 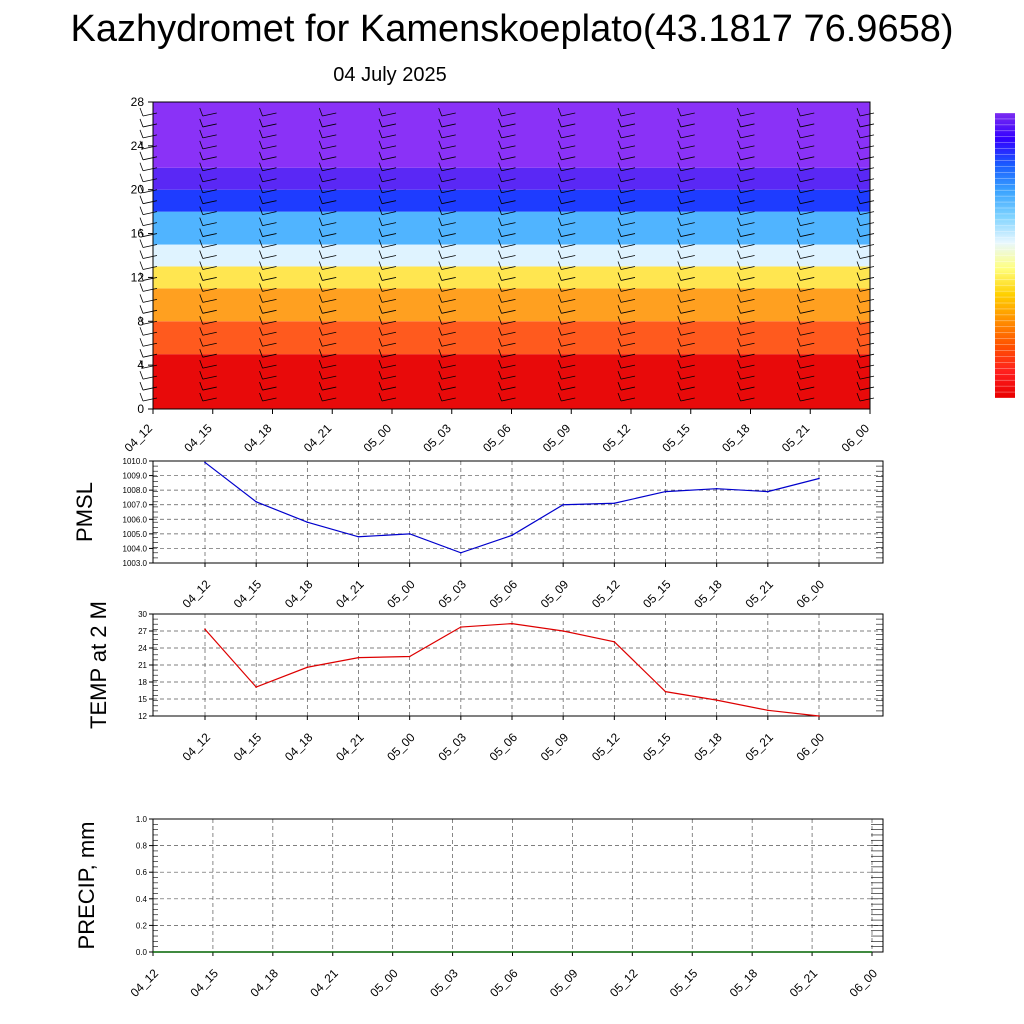 What do you see at coordinates (358, 536) in the screenshot?
I see `pmsl-data-point` at bounding box center [358, 536].